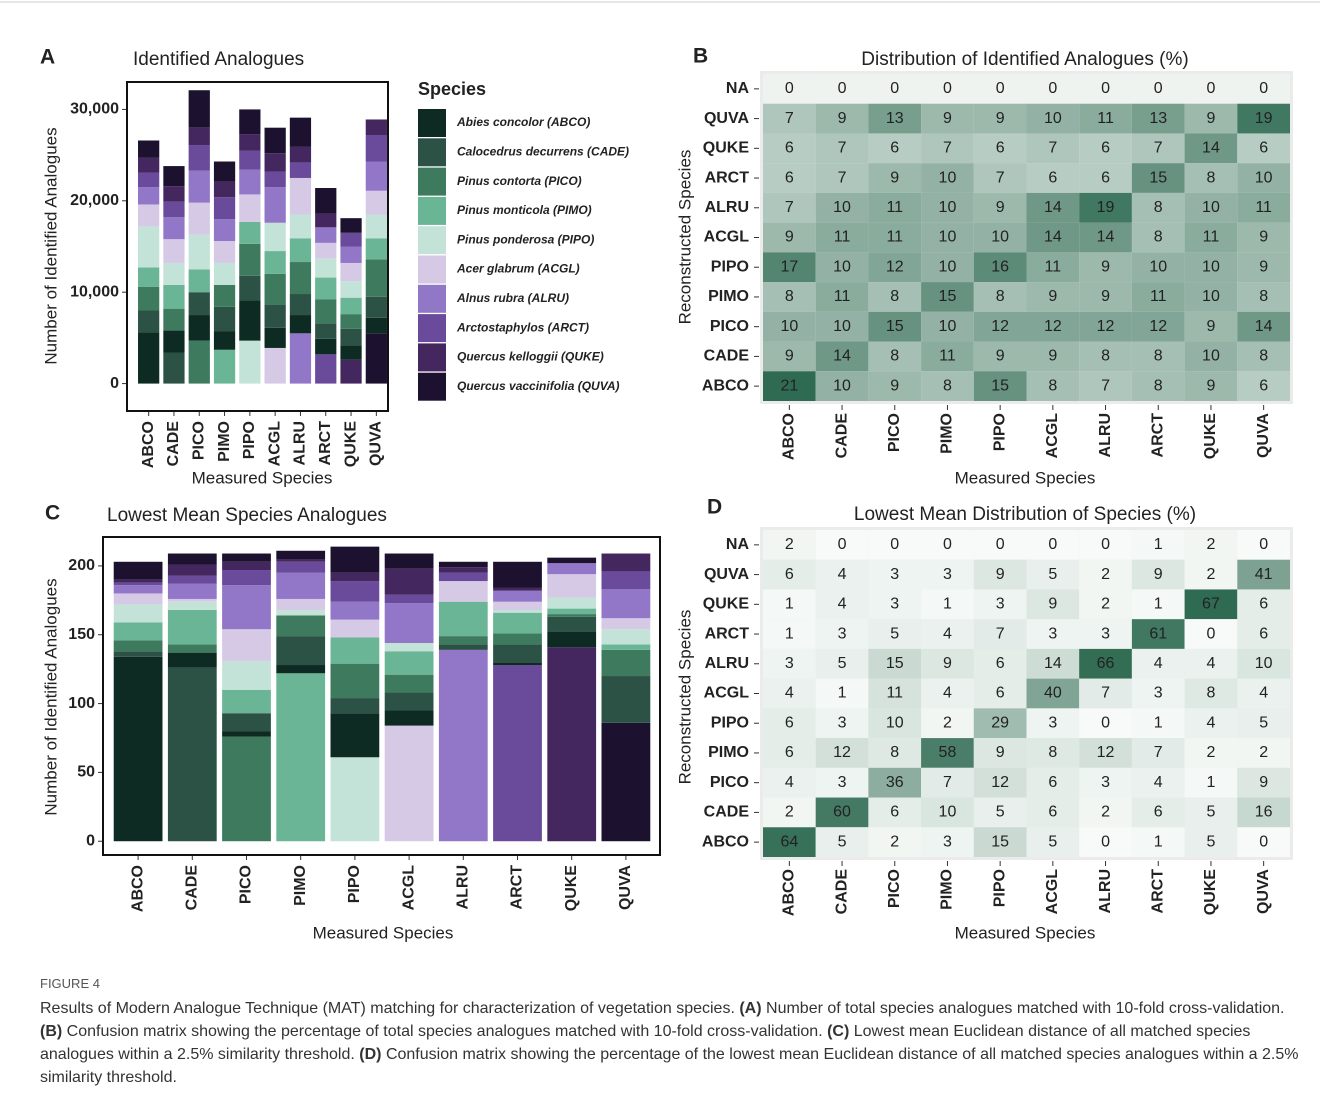 The height and width of the screenshot is (1111, 1320). Describe the element at coordinates (1105, 148) in the screenshot. I see `cell-label: 6` at that location.